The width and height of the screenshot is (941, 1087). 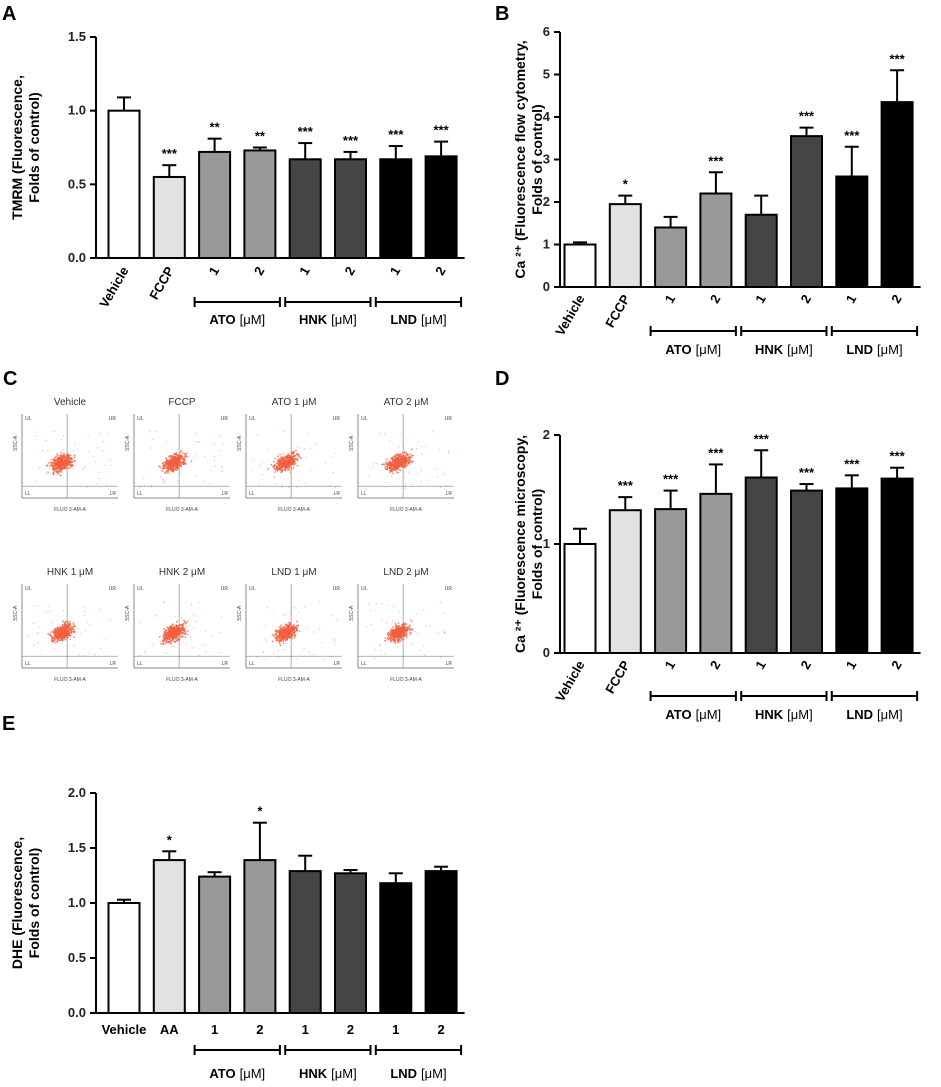 I want to click on x-category-label: AA, so click(x=169, y=1029).